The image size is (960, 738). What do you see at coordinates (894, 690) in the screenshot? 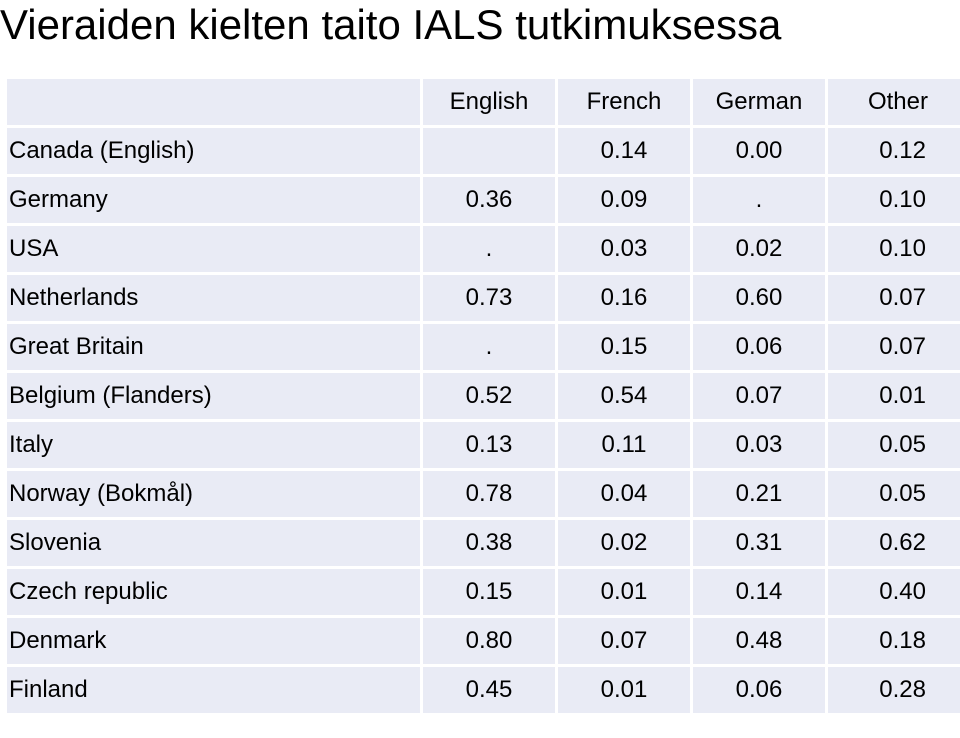
I see `other-value-cell: 0.28` at bounding box center [894, 690].